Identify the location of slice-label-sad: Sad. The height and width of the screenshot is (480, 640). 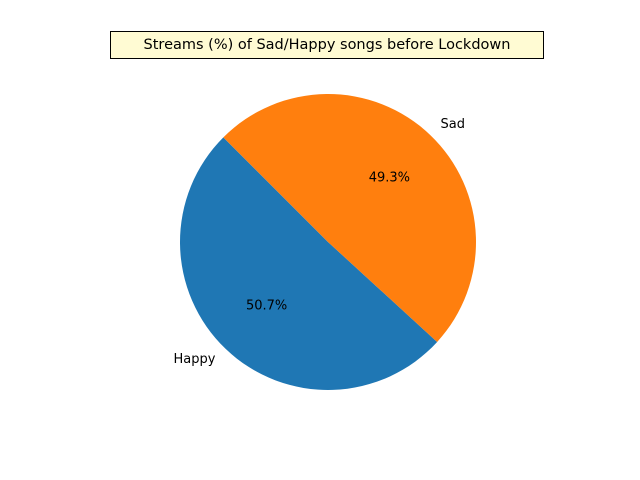
(453, 124).